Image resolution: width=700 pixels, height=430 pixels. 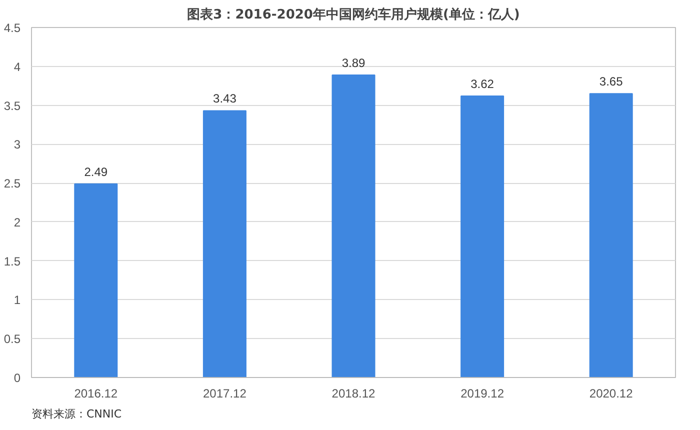 I want to click on y-tick-label: 3, so click(x=17, y=145).